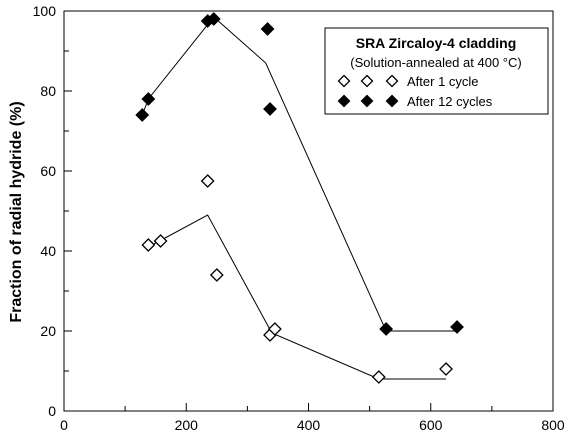  What do you see at coordinates (450, 101) in the screenshot?
I see `legend-entry-label: After 12 cycles` at bounding box center [450, 101].